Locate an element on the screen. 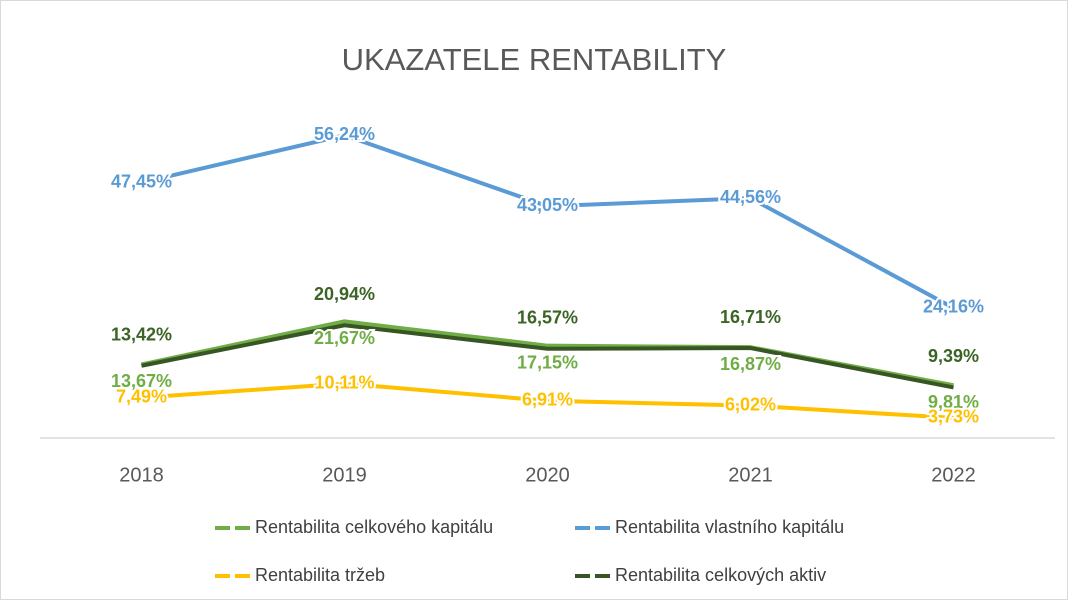 This screenshot has width=1069, height=601. chart-title: UKAZATELE RENTABILITY is located at coordinates (534, 59).